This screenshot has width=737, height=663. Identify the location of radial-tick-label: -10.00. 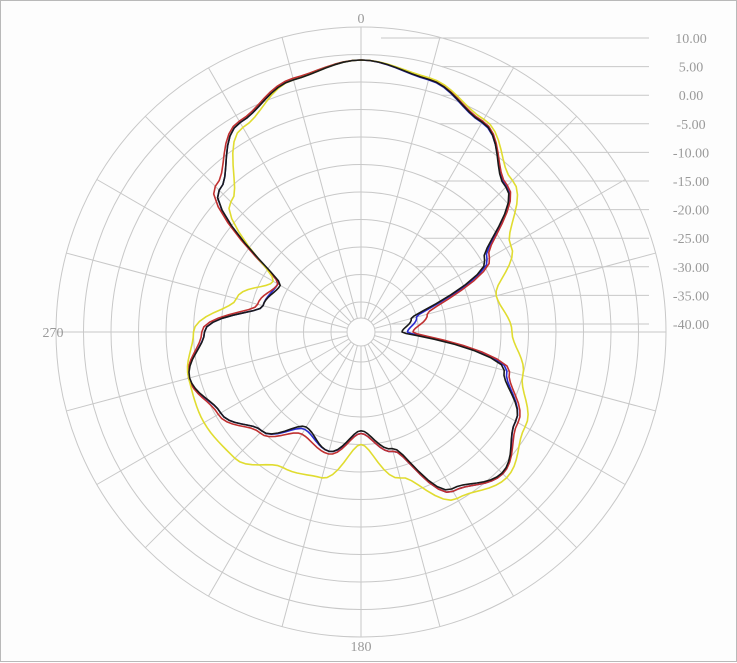
(691, 153).